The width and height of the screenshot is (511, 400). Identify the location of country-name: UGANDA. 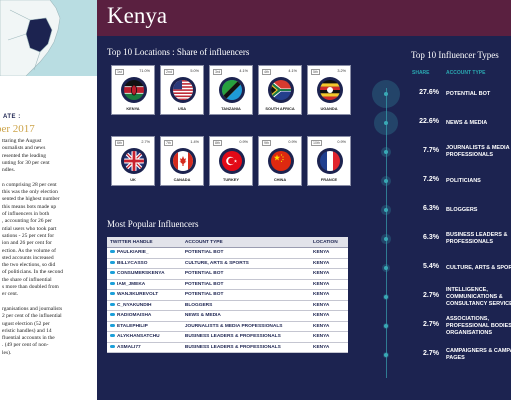
(329, 108).